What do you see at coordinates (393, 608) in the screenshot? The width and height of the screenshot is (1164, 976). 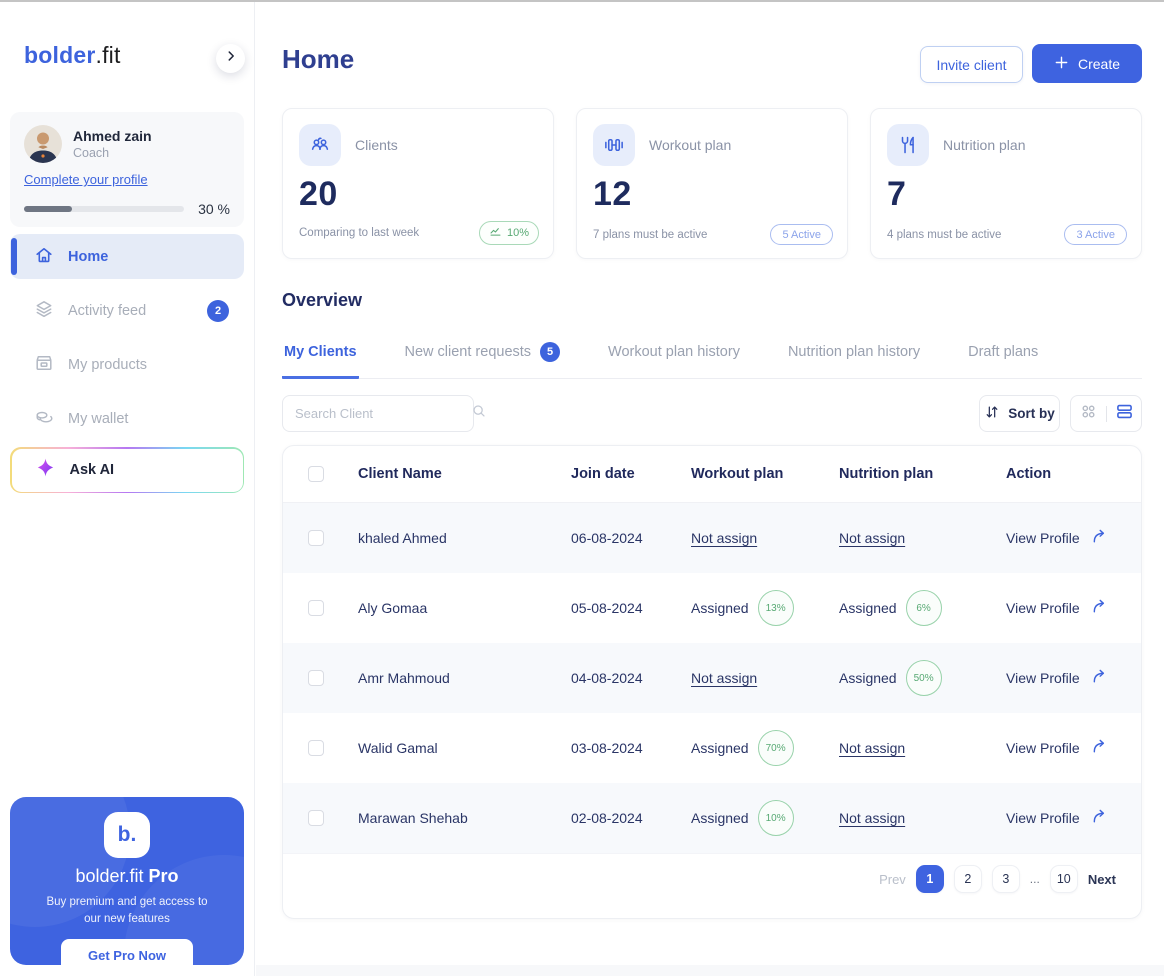 I see `client-name: Aly Gomaa` at bounding box center [393, 608].